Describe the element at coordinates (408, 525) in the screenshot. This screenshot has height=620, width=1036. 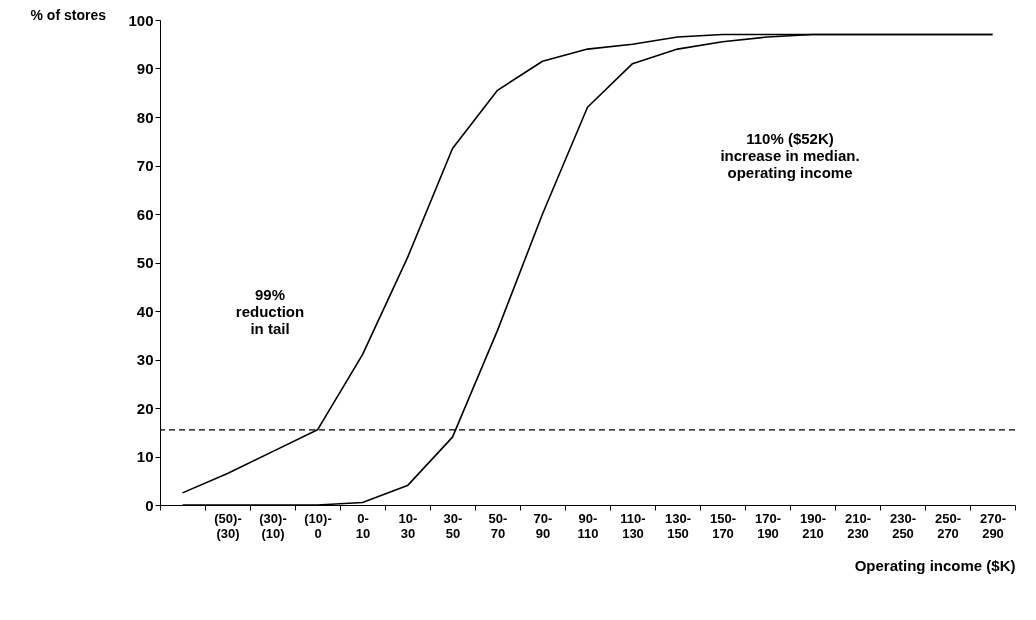
I see `x-tick-label: 10-30` at that location.